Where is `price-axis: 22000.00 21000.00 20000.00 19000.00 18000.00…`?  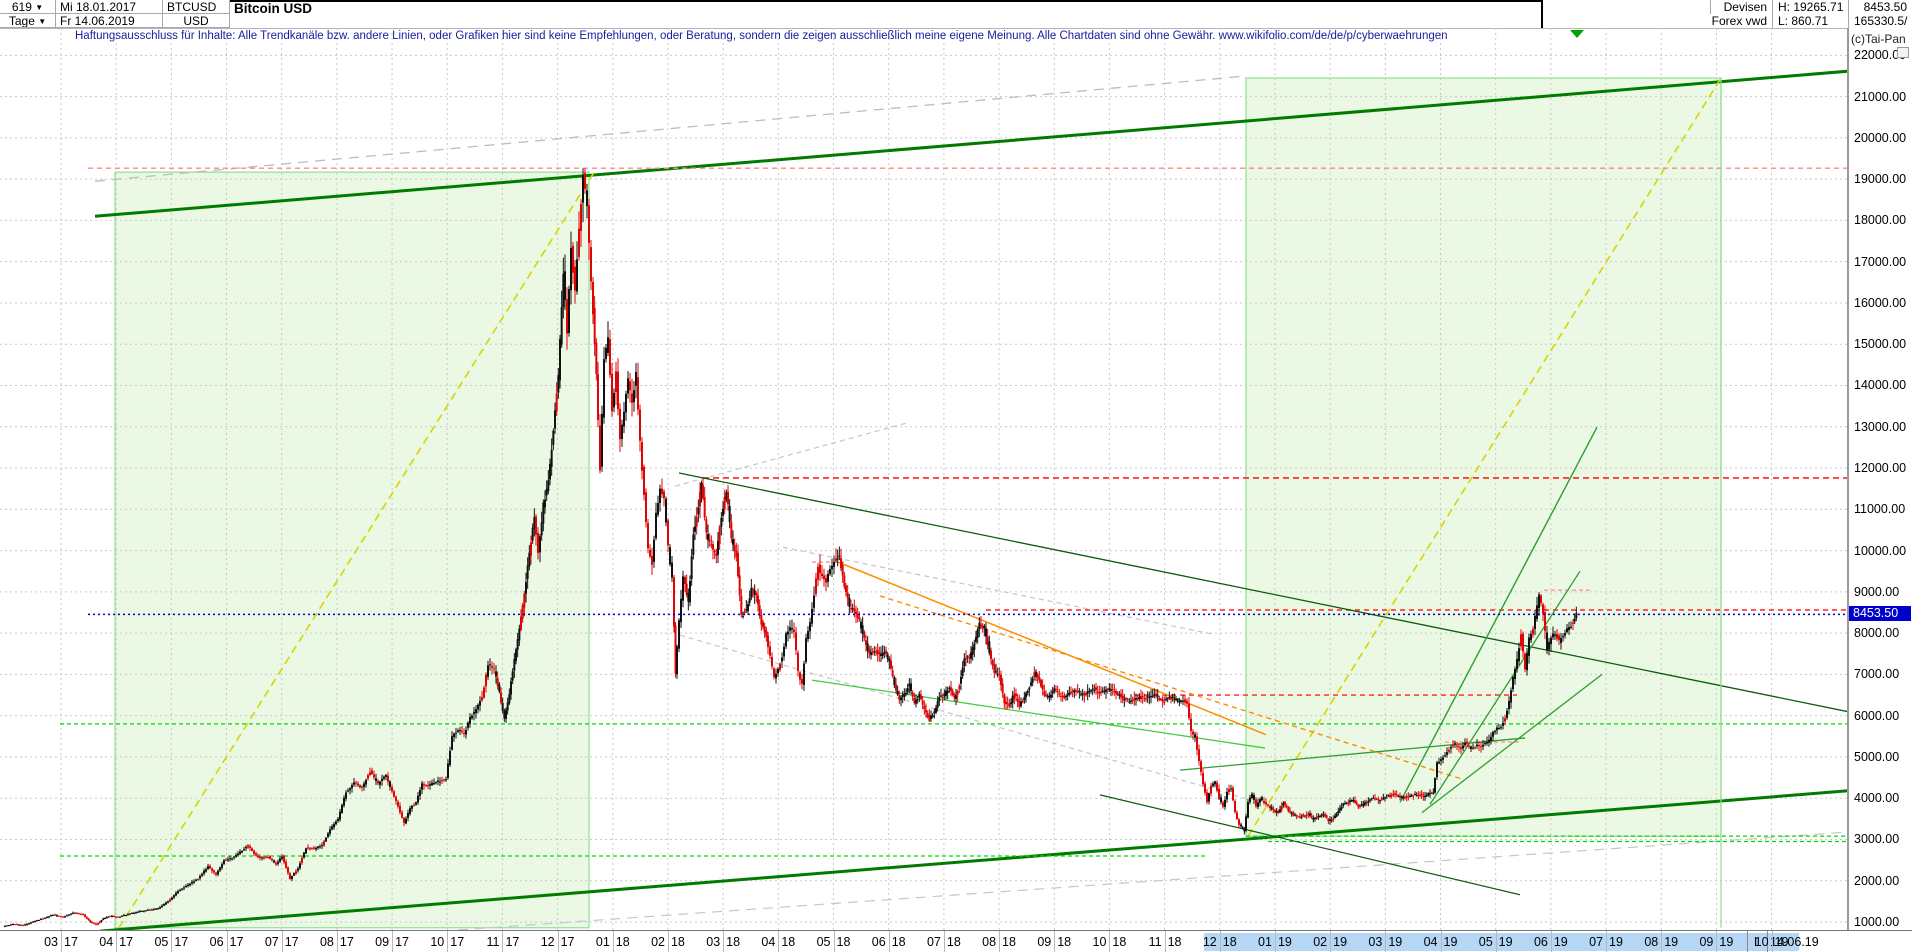 price-axis: 22000.00 21000.00 20000.00 19000.00 18000.00… is located at coordinates (1880, 479).